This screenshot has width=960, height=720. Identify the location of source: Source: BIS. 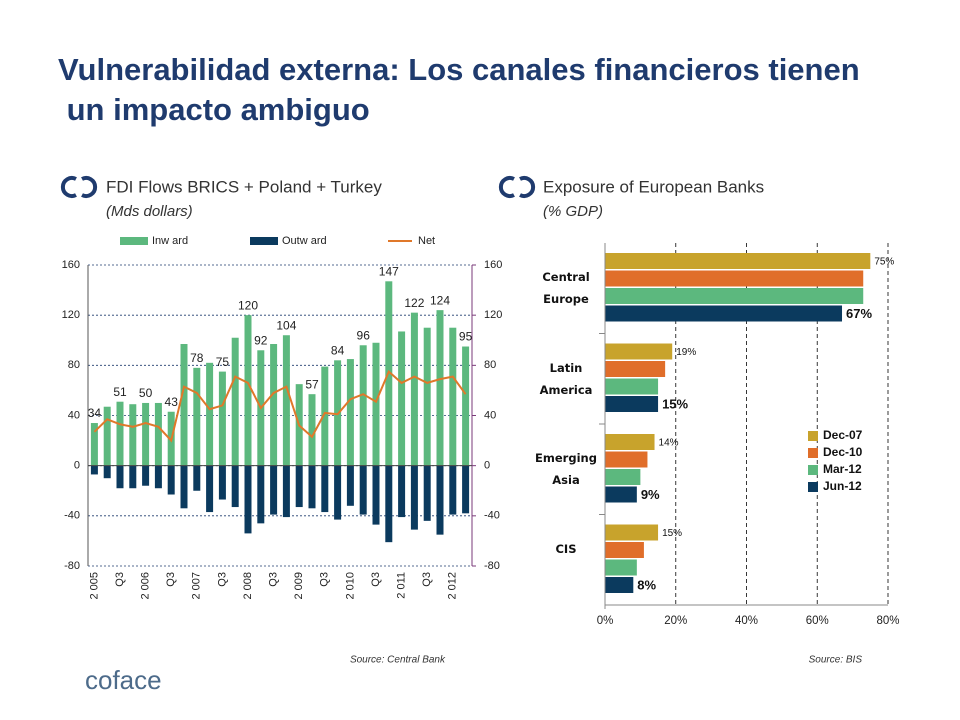
(836, 660).